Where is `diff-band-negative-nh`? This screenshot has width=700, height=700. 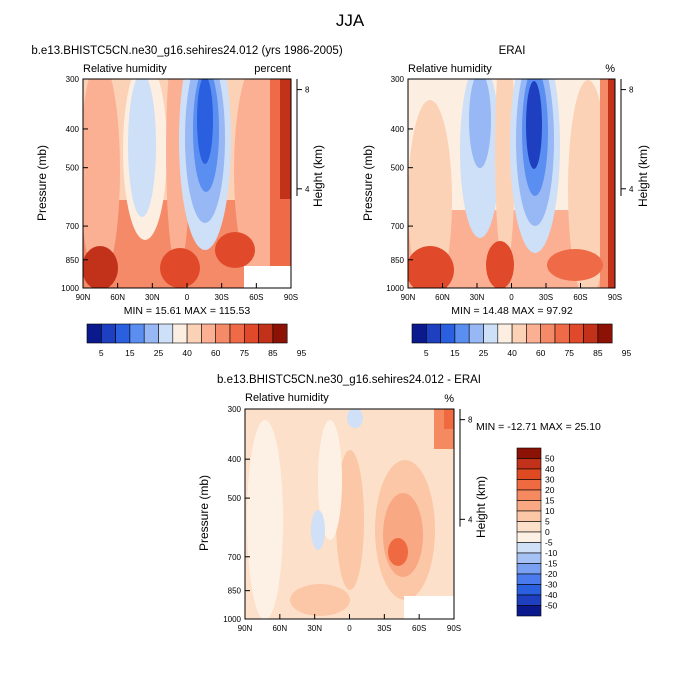
diff-band-negative-nh is located at coordinates (318, 530).